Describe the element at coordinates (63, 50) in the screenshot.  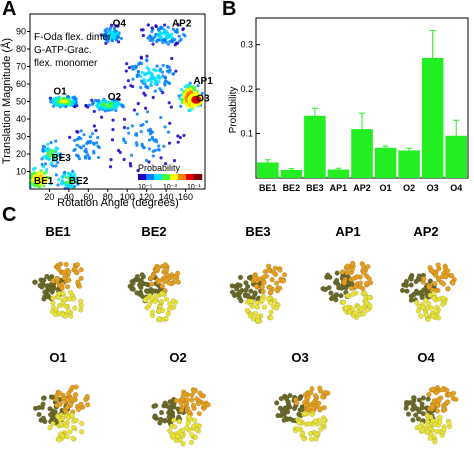
I see `heatmap-legend-line: G-ATP-Grac.` at that location.